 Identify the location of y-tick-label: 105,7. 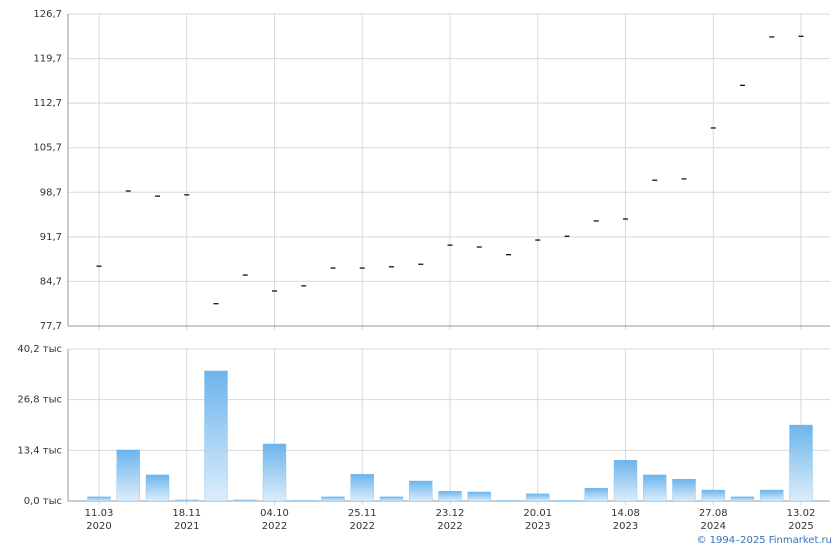
(47, 148).